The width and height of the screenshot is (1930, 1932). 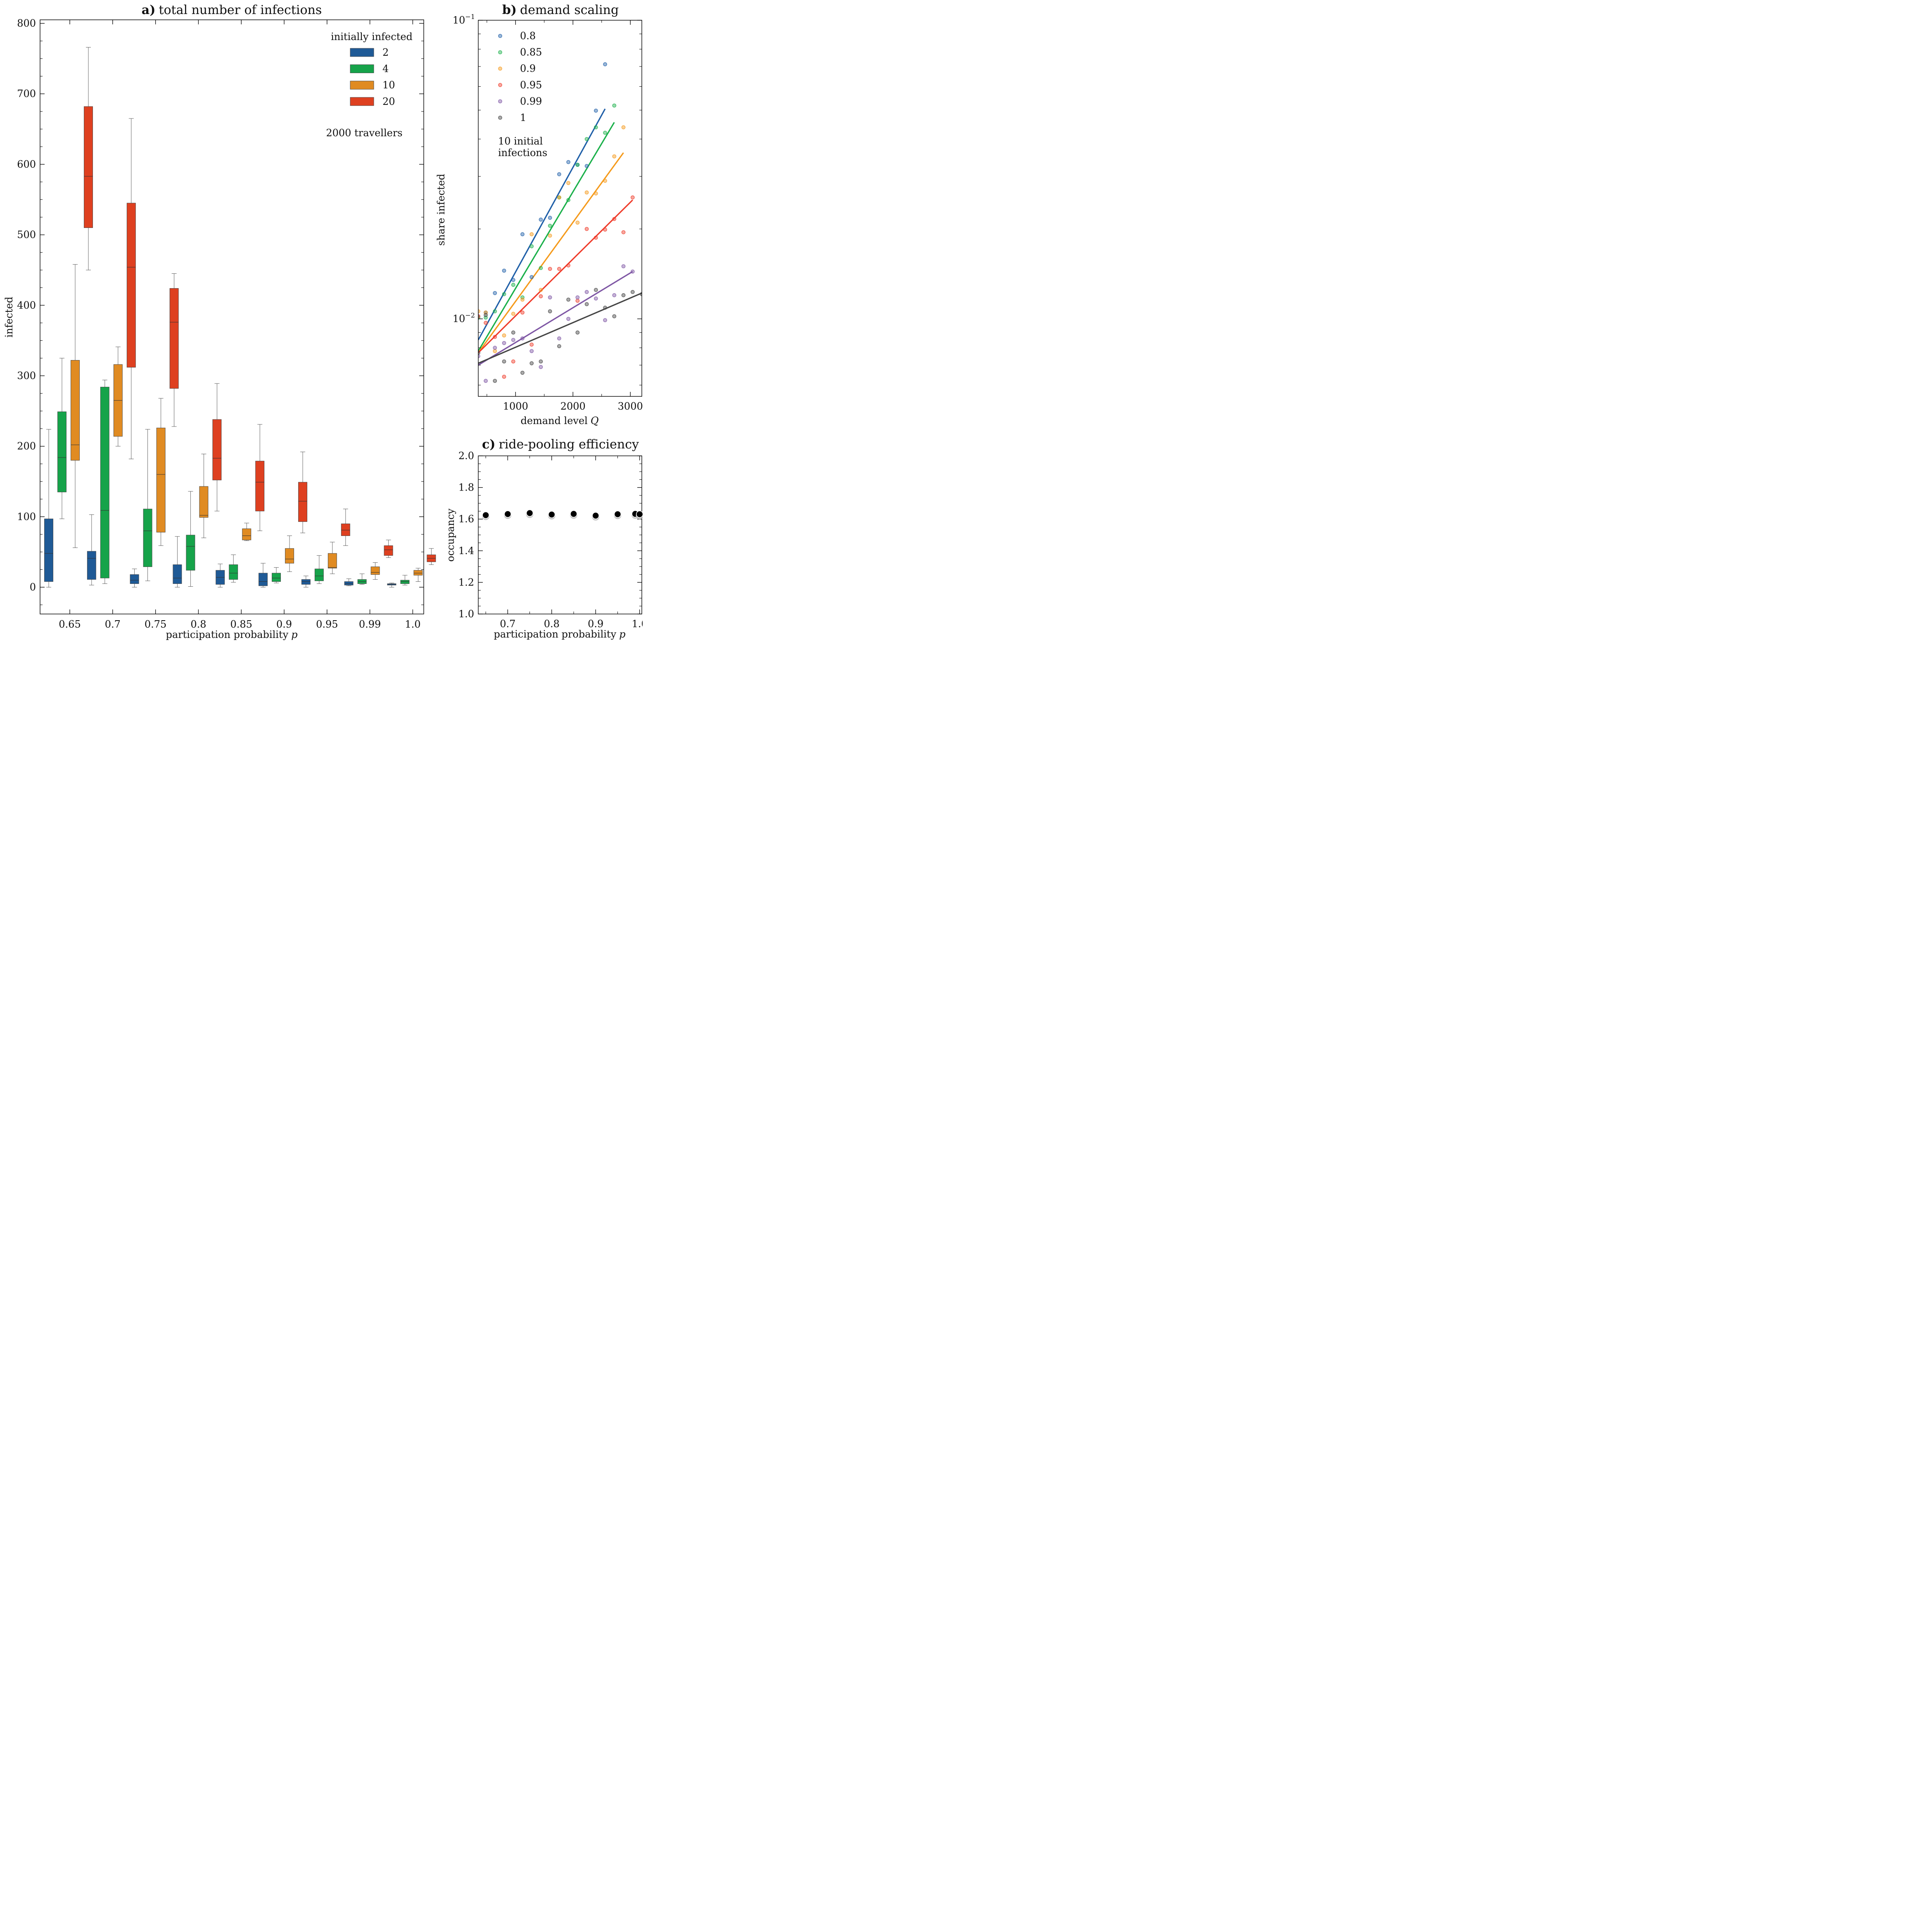 What do you see at coordinates (630, 406) in the screenshot?
I see `x-tick-label: 3000` at bounding box center [630, 406].